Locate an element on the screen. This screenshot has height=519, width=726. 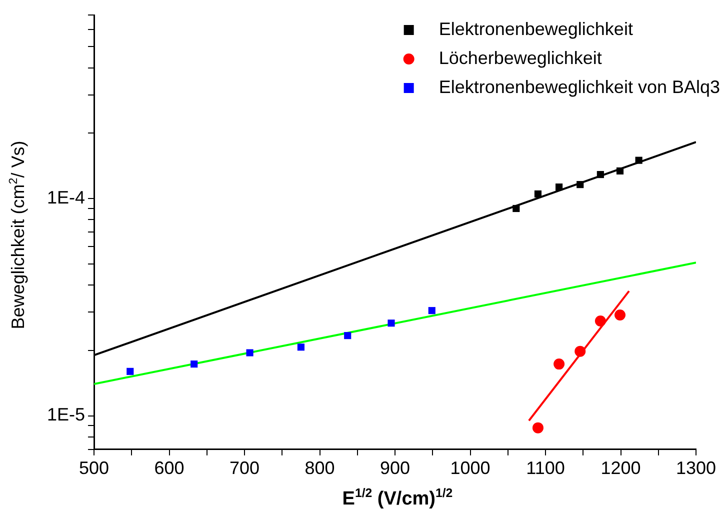
legend-label: Elektronenbeweglichkeit von BAlq3 is located at coordinates (579, 86).